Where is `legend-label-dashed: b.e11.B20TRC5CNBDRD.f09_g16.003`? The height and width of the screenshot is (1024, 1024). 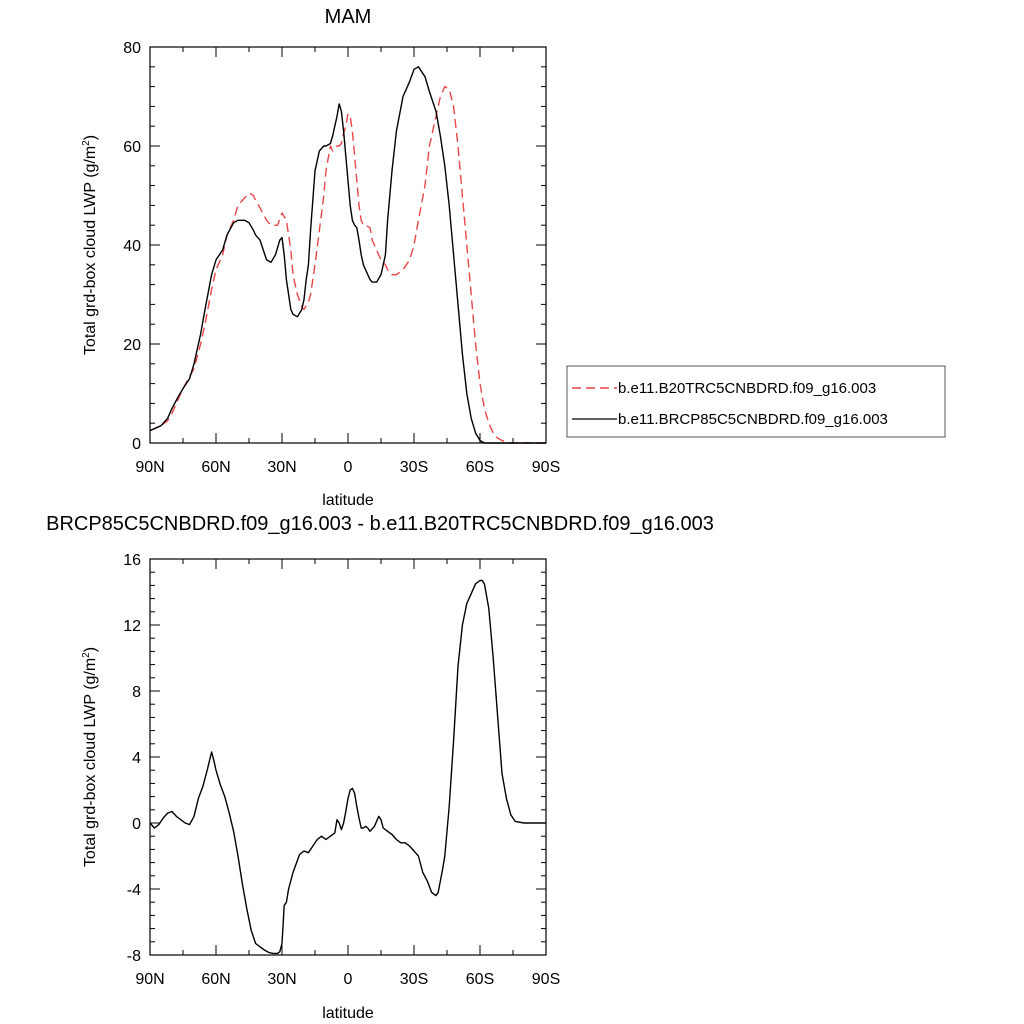 legend-label-dashed: b.e11.B20TRC5CNBDRD.f09_g16.003 is located at coordinates (747, 388).